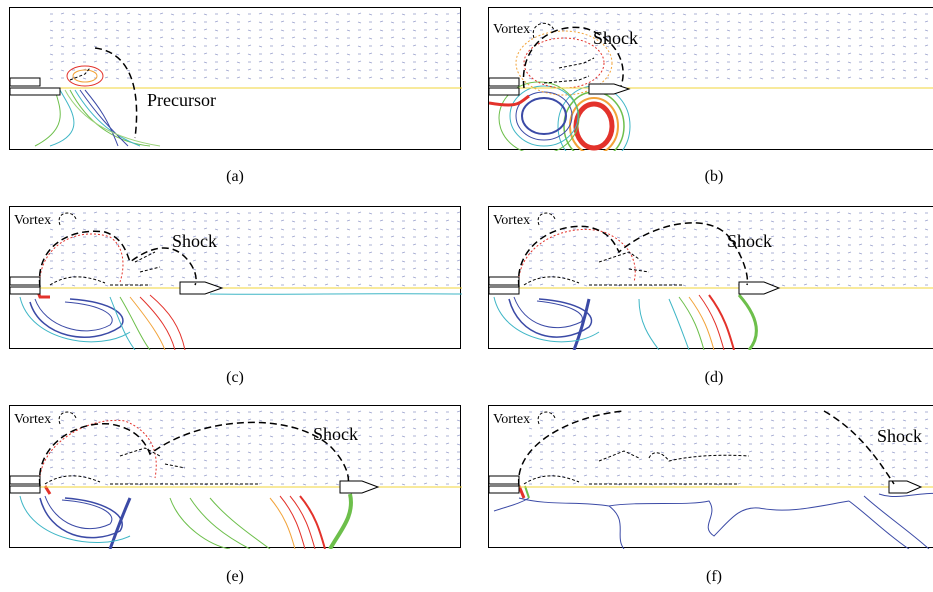 This screenshot has width=933, height=592. Describe the element at coordinates (564, 63) in the screenshot. I see `hot-region-b` at that location.